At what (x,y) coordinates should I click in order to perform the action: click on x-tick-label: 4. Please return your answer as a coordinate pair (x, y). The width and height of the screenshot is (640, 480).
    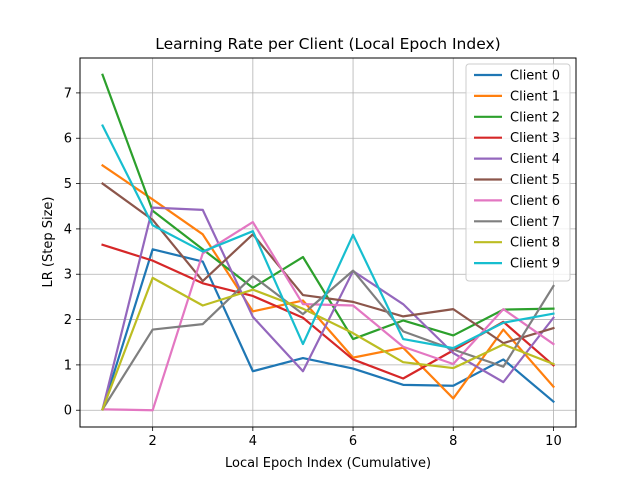
    Looking at the image, I should click on (253, 441).